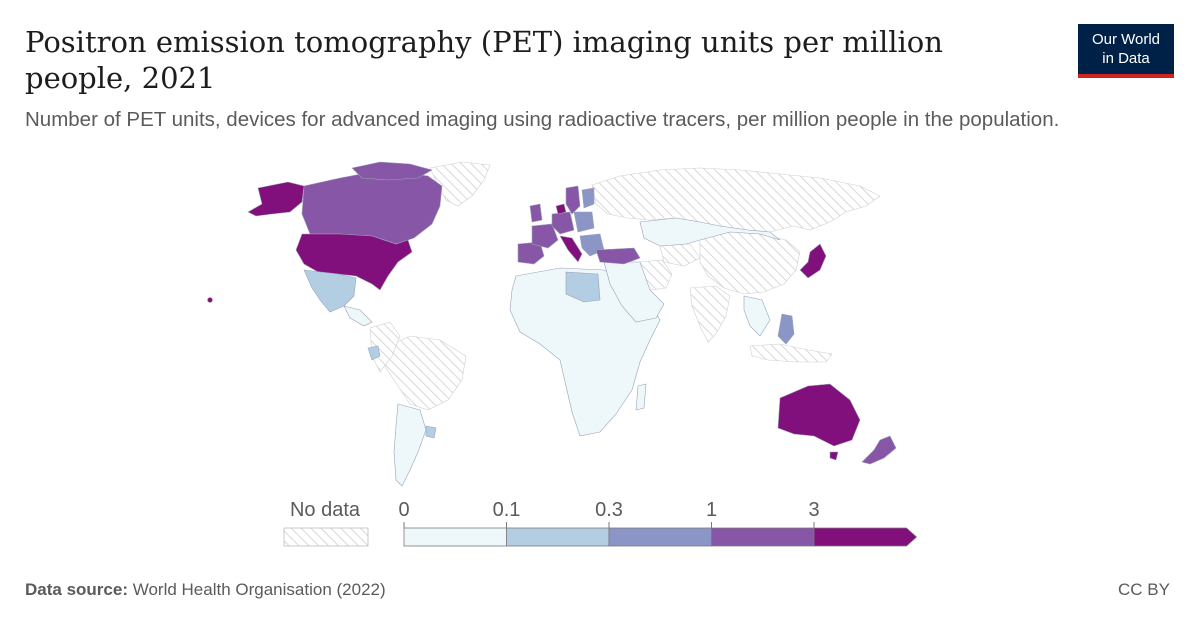 The height and width of the screenshot is (627, 1200). I want to click on region-hawaii, so click(210, 300).